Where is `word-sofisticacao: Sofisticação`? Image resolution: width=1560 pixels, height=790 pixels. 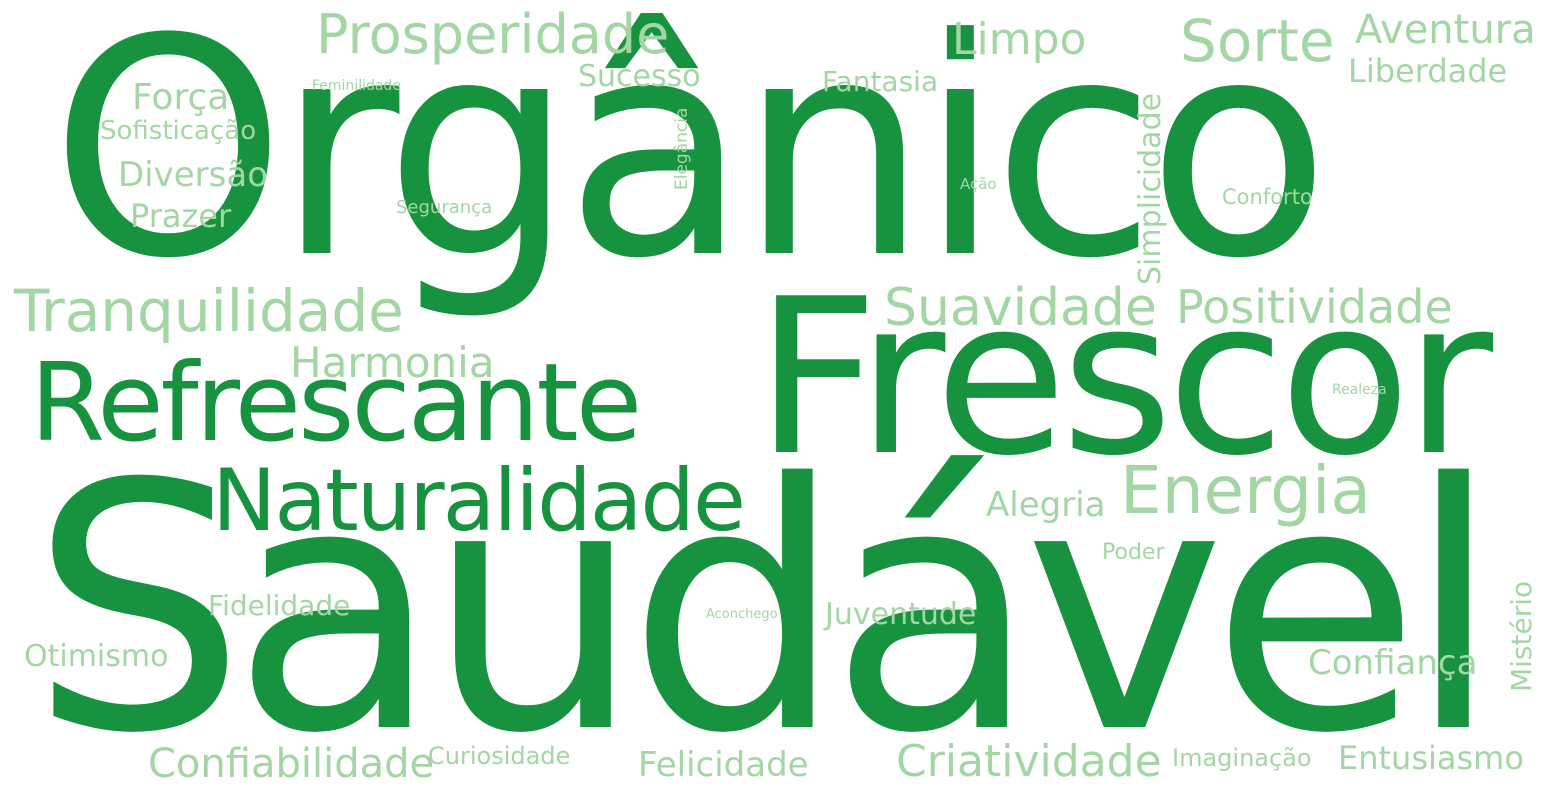
word-sofisticacao: Sofisticação is located at coordinates (178, 131).